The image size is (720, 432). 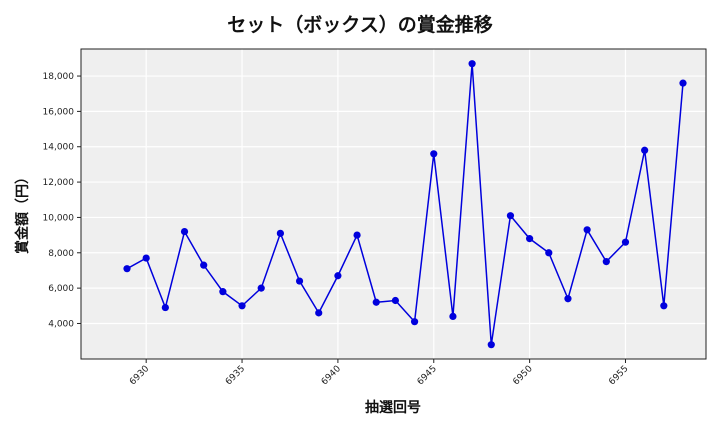 What do you see at coordinates (61, 324) in the screenshot?
I see `y-tick-label: 4,000` at bounding box center [61, 324].